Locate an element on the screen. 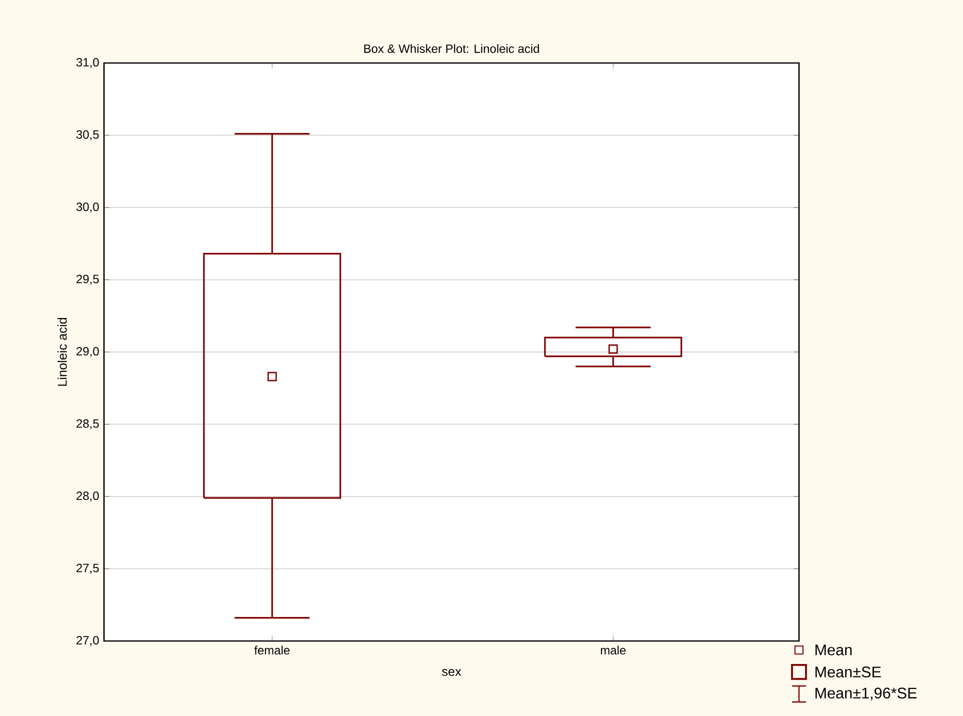  y-tick-label: 28,5 is located at coordinates (87, 424).